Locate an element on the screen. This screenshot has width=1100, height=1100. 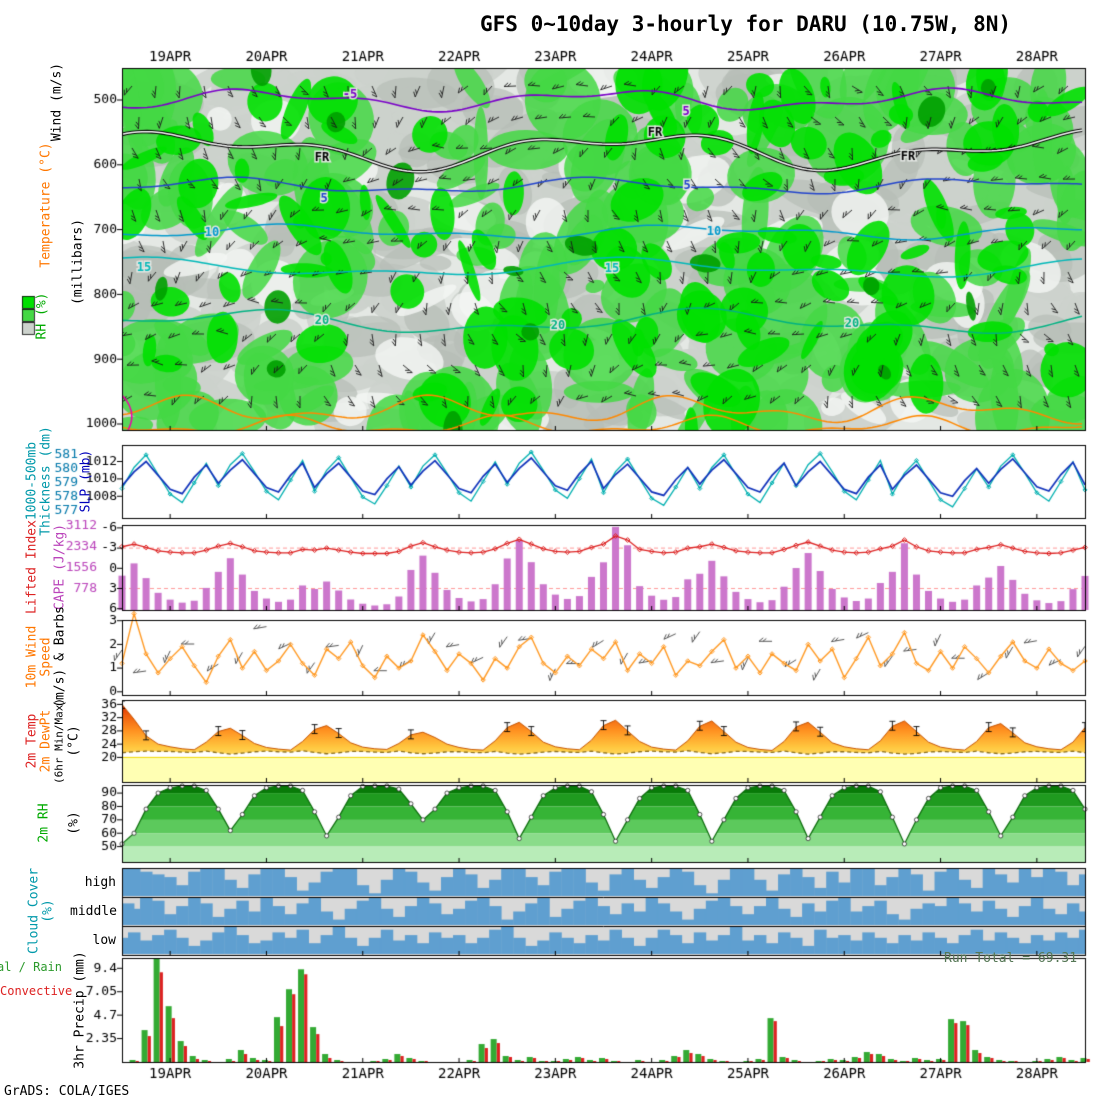
precip-convective-label: Convective is located at coordinates (36, 991).